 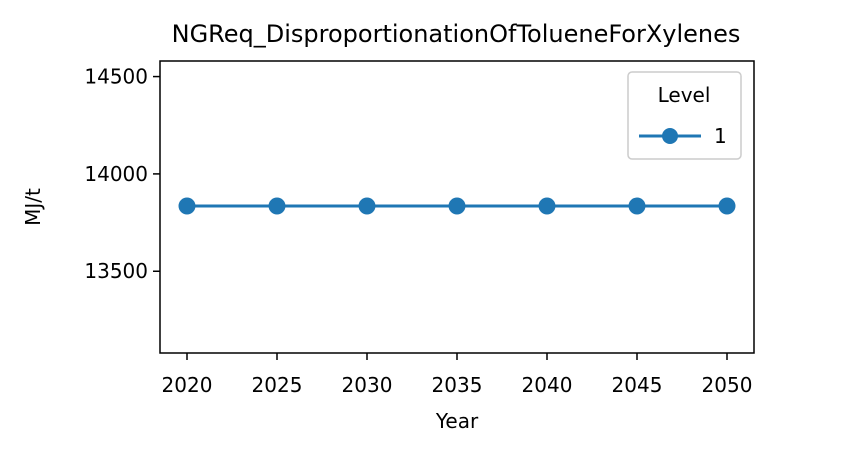 What do you see at coordinates (367, 385) in the screenshot?
I see `x-tick-label: 2030` at bounding box center [367, 385].